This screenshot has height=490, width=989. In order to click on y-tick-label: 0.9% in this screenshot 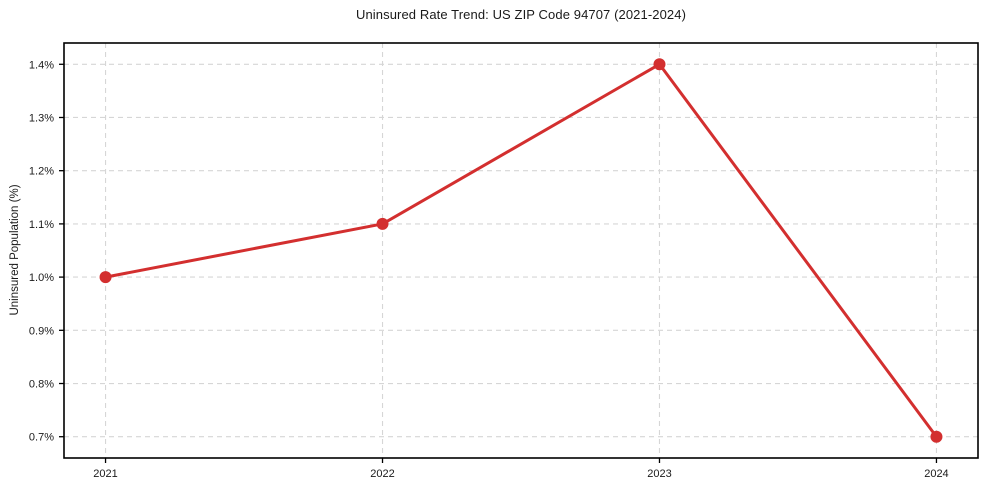, I will do `click(41, 331)`.